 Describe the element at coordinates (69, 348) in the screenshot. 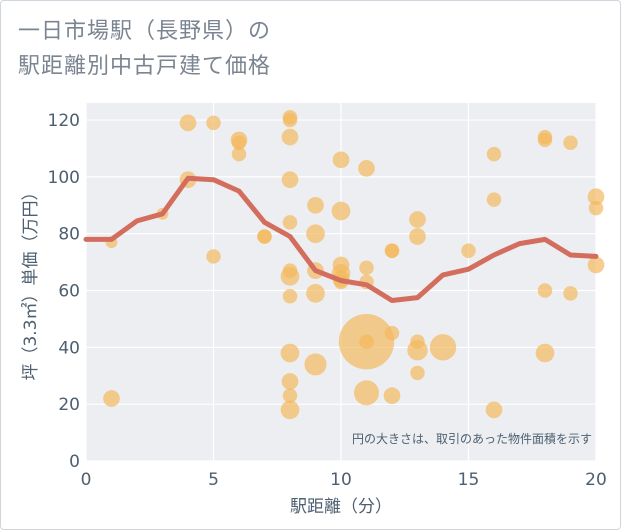

I see `y-tick-label: 40` at that location.